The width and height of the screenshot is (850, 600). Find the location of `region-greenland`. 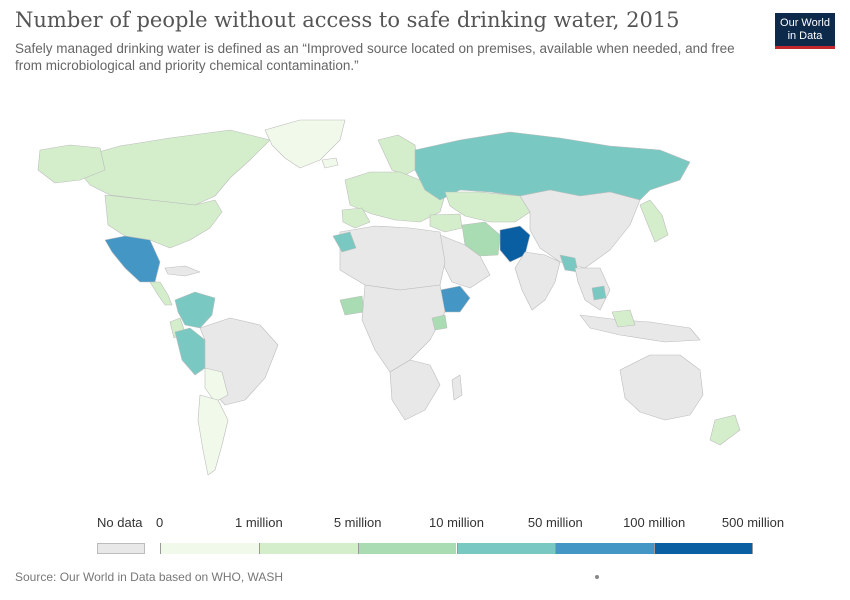

region-greenland is located at coordinates (305, 144).